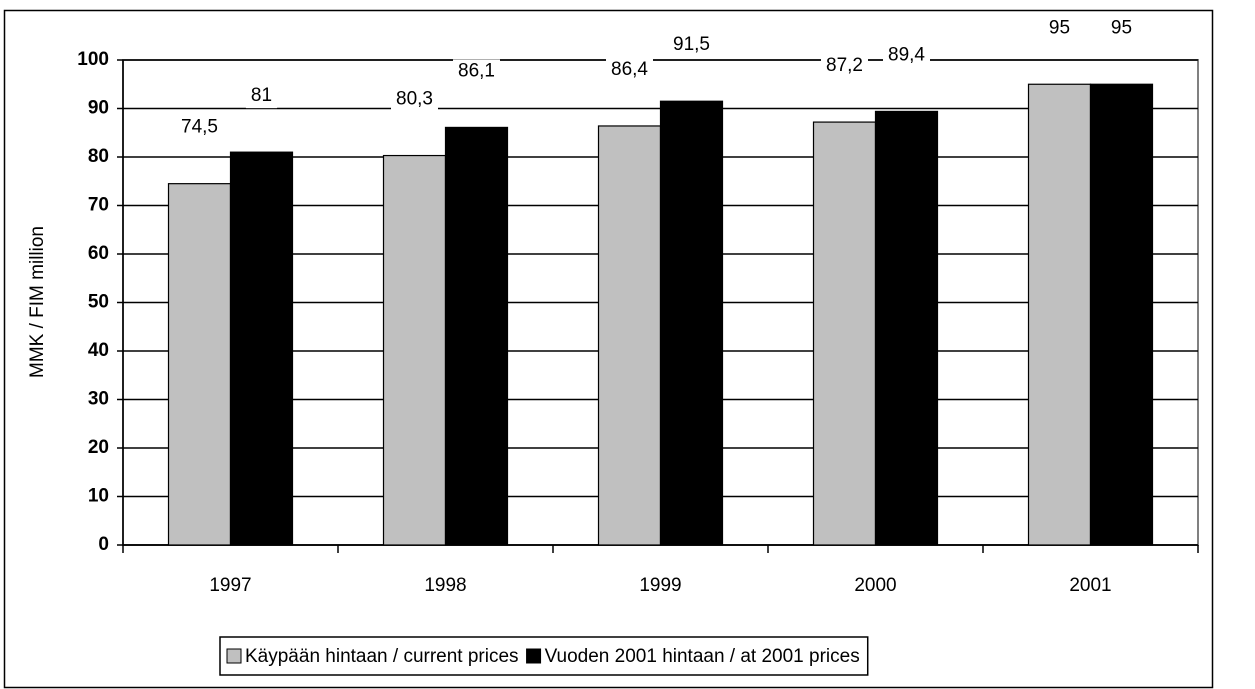 The height and width of the screenshot is (689, 1255). Describe the element at coordinates (37, 302) in the screenshot. I see `y-axis-label: MMK / FIM million` at that location.